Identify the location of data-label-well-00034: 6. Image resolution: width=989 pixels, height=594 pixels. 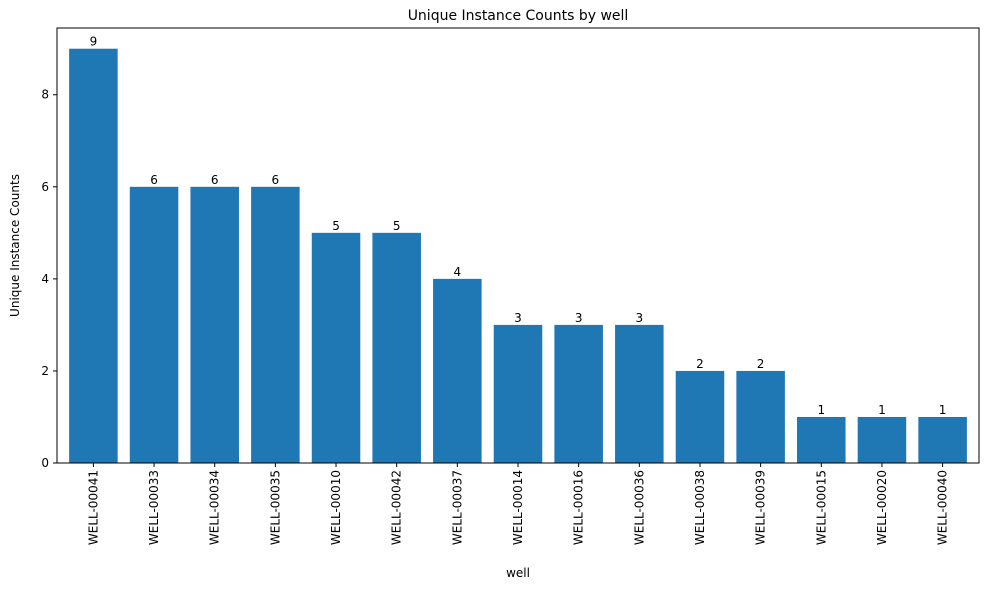
(215, 180).